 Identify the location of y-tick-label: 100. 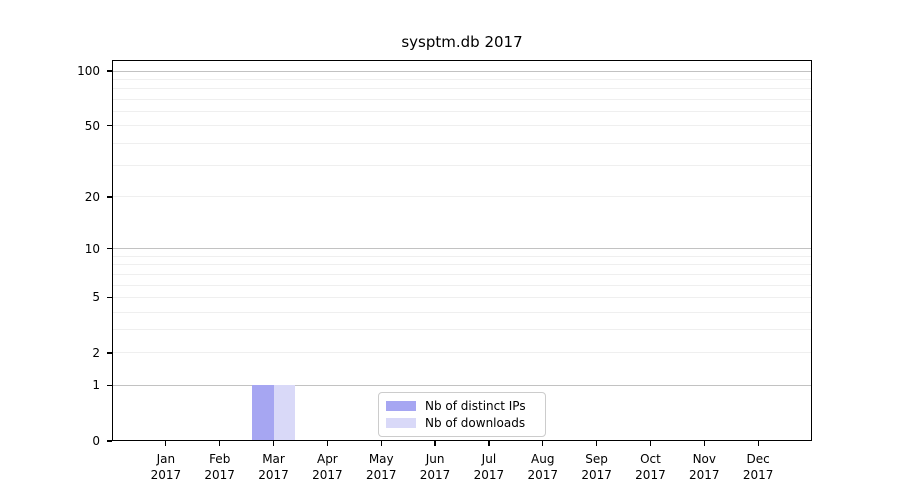
(88, 71).